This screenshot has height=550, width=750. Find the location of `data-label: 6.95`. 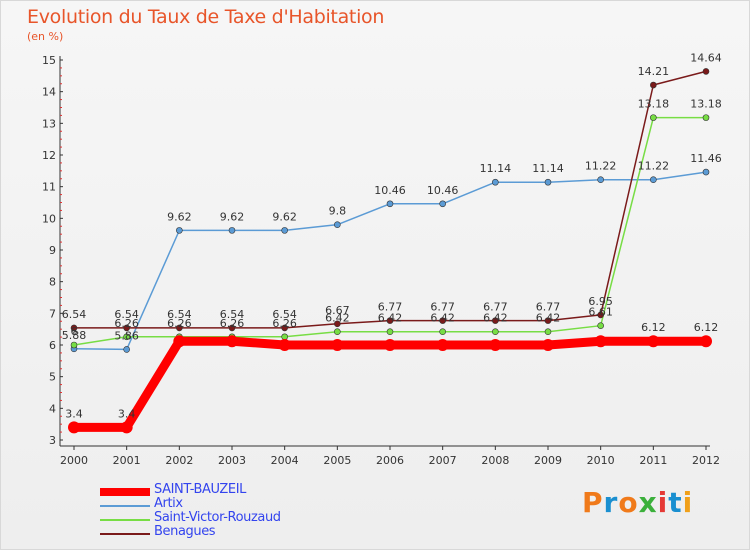

data-label: 6.95 is located at coordinates (600, 301).